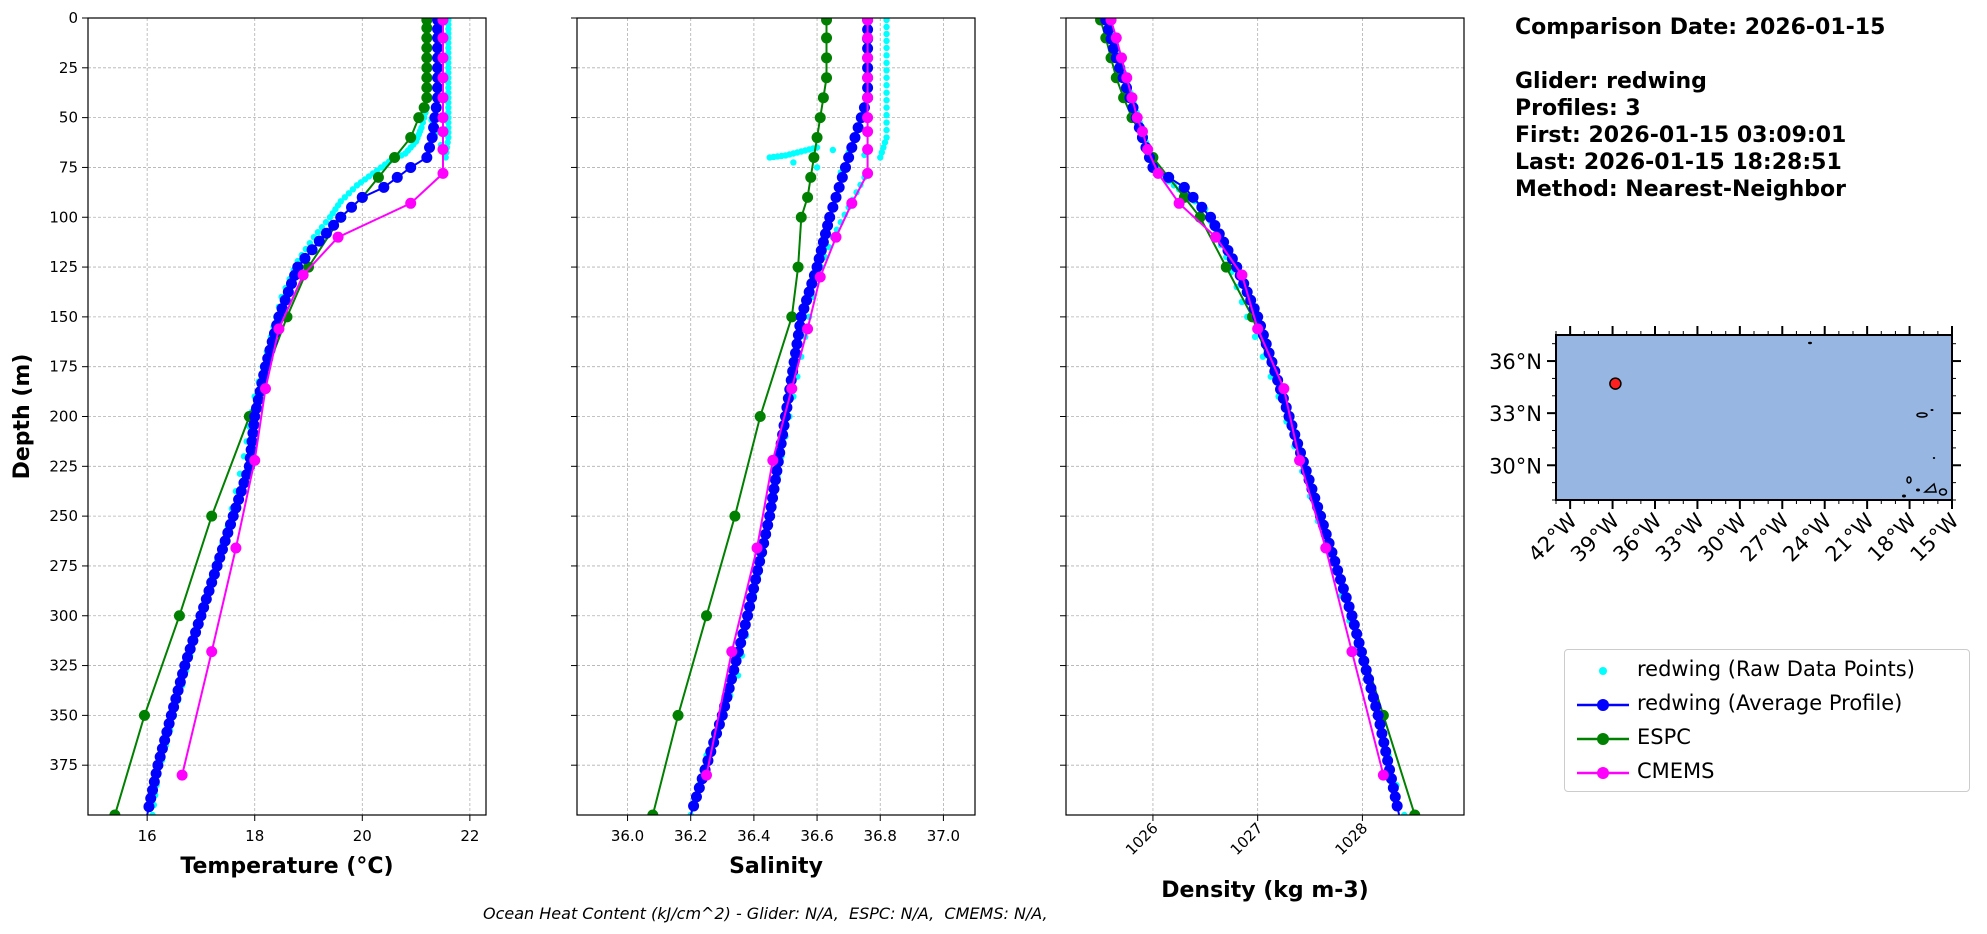  Describe the element at coordinates (1767, 772) in the screenshot. I see `legend-item-cmems: CMEMS` at that location.